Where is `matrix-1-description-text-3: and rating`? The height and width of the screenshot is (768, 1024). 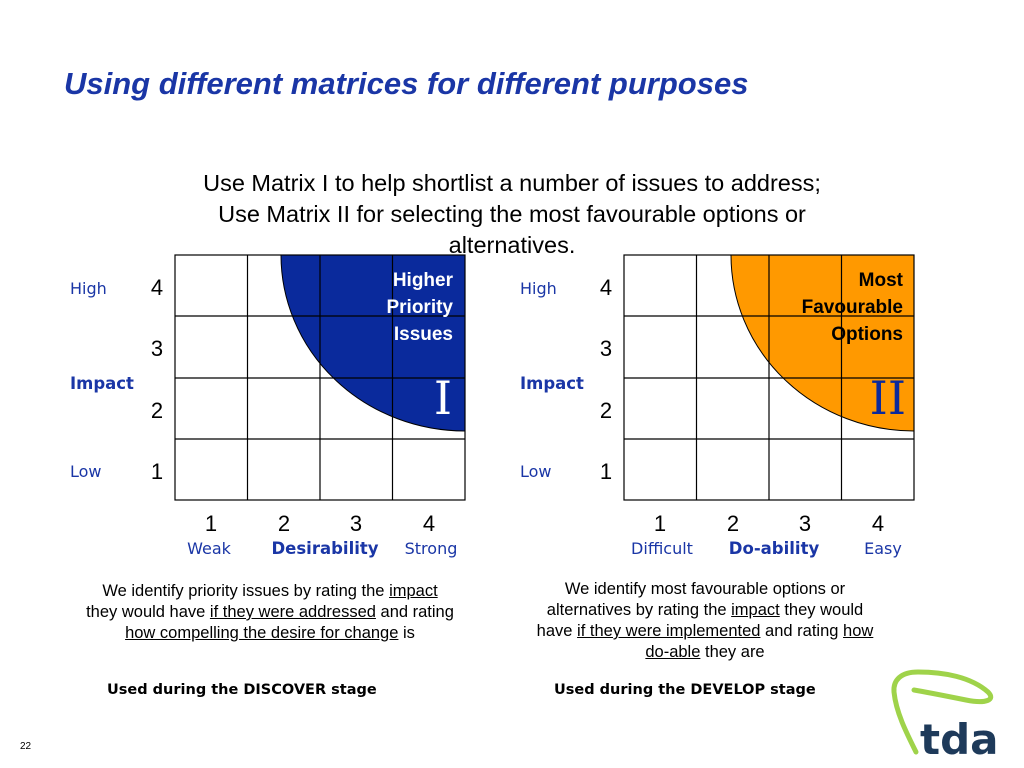 matrix-1-description-text-3: and rating is located at coordinates (414, 612).